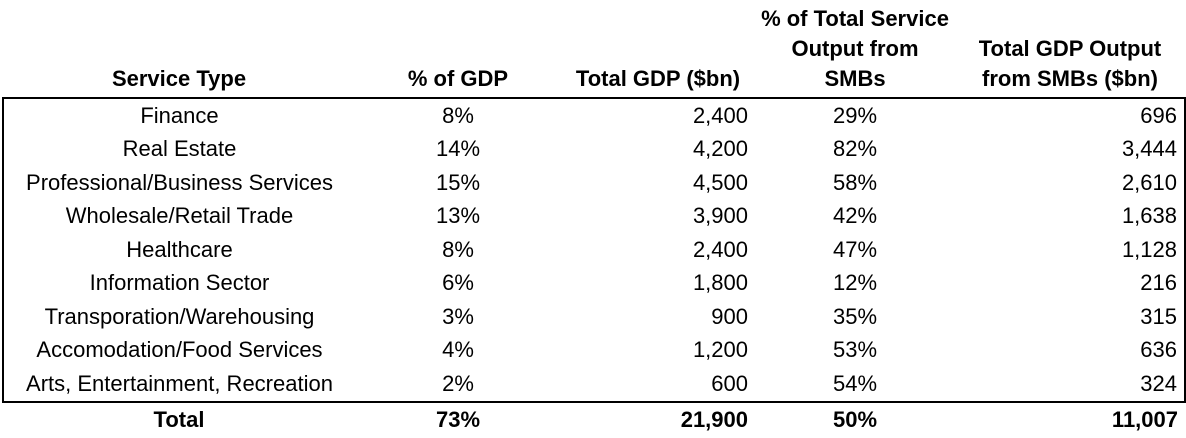  I want to click on cell-total-gdp: 4,200, so click(720, 149).